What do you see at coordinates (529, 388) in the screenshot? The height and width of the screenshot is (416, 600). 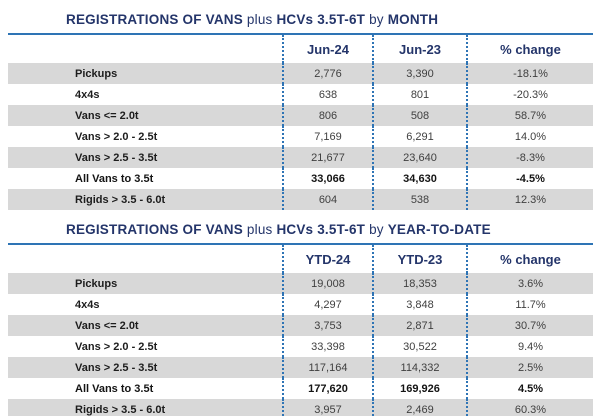 I see `cell-value: 4.5%` at bounding box center [529, 388].